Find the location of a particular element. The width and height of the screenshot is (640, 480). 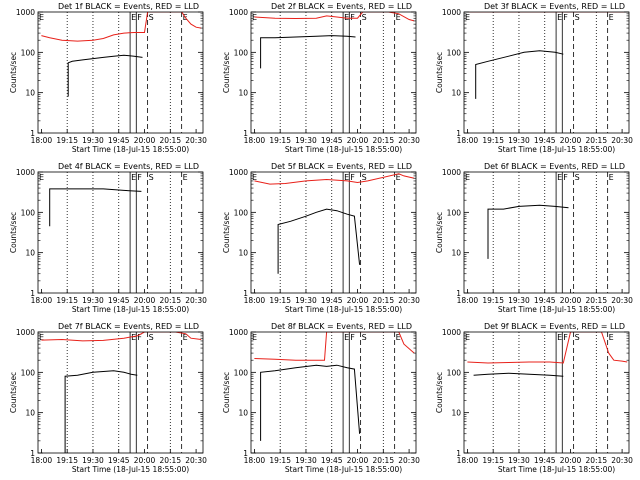

panel-title: Det 1f BLACK = Events, RED = LLD is located at coordinates (128, 6).